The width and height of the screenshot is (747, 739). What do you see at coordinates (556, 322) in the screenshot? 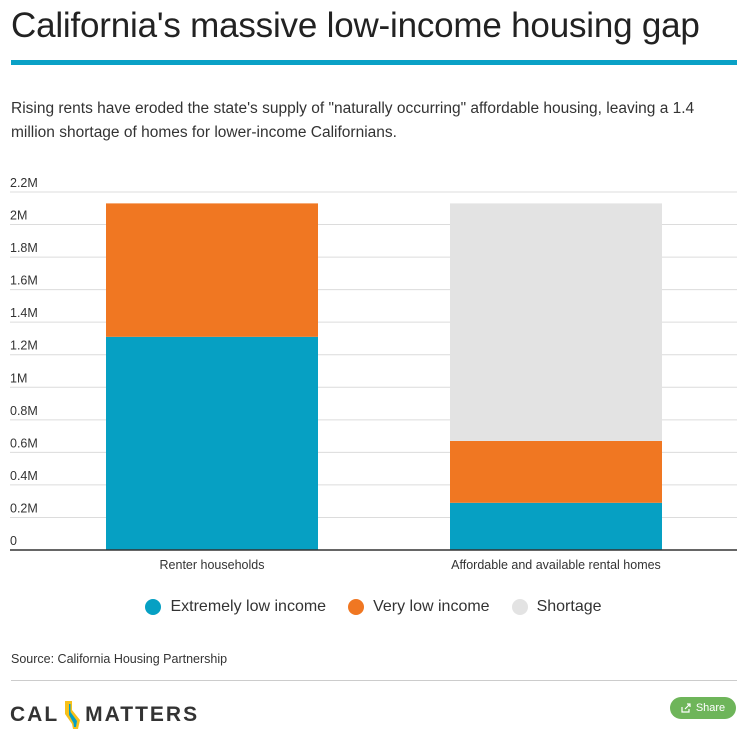
I see `bar-segment-shortage` at bounding box center [556, 322].